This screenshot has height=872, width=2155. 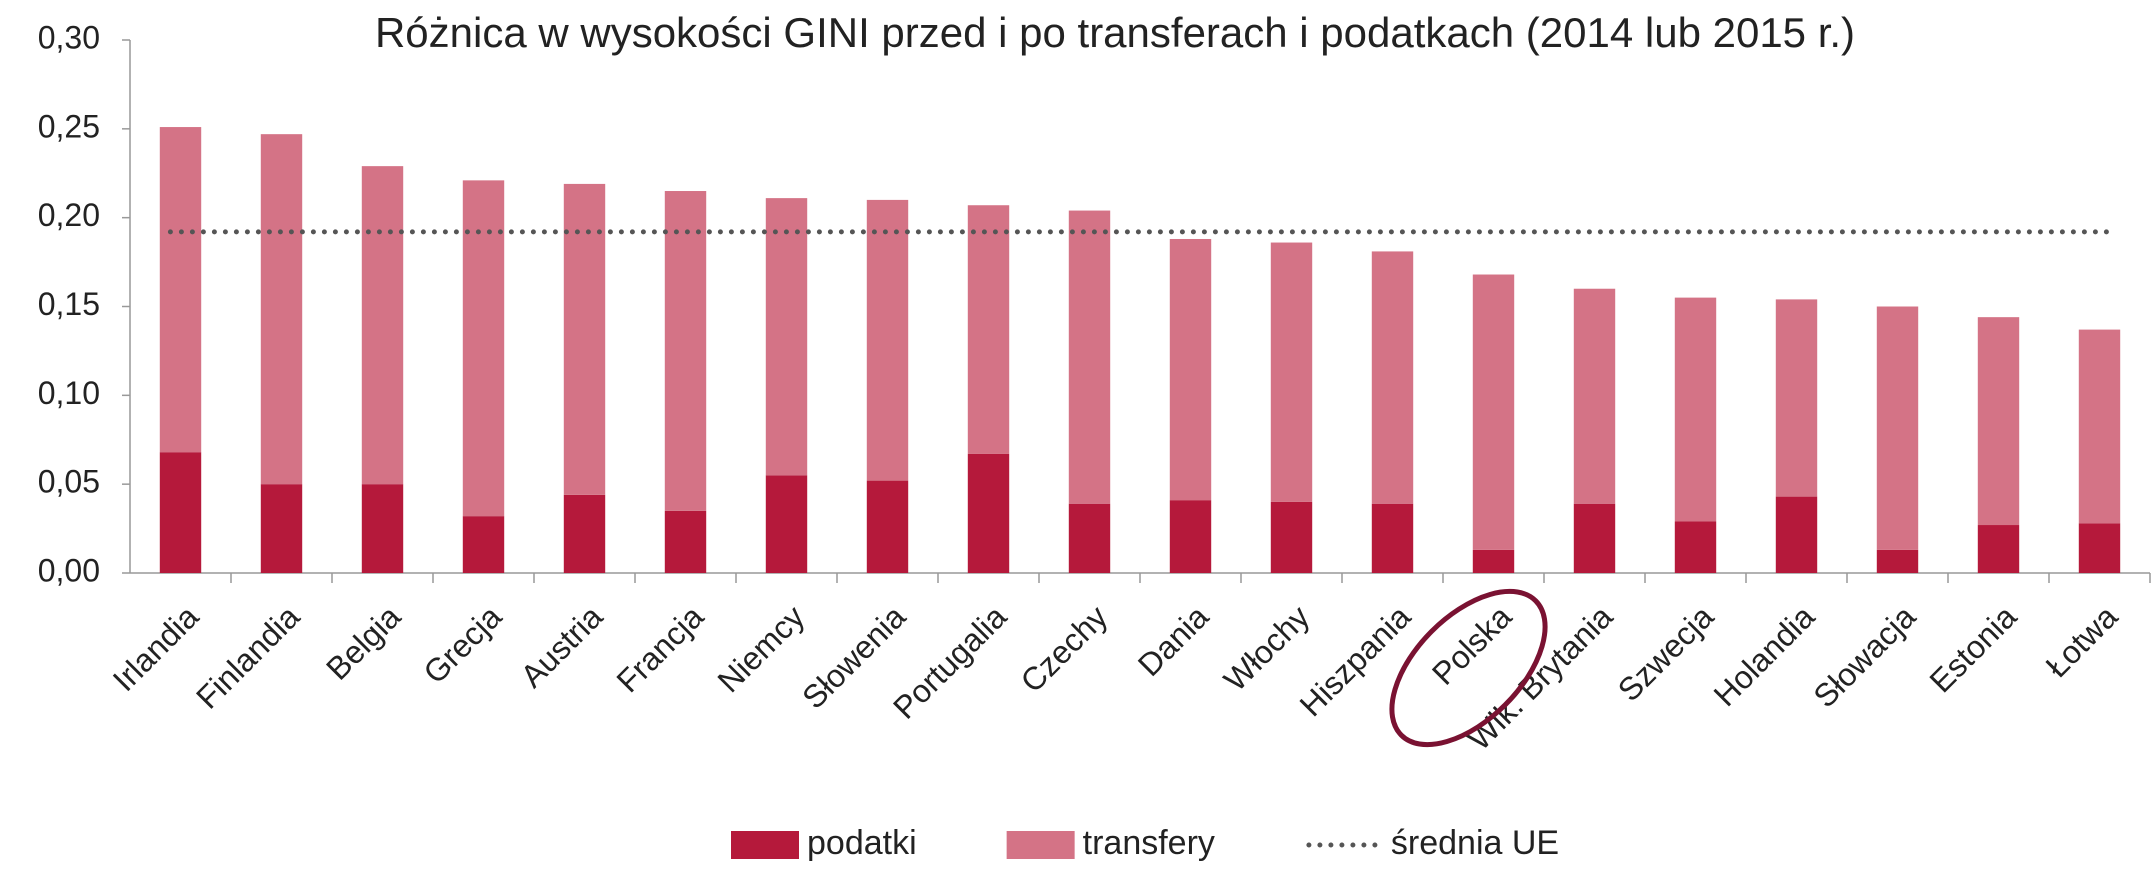 I want to click on x-tick-label: Czechy, so click(x=1064, y=648).